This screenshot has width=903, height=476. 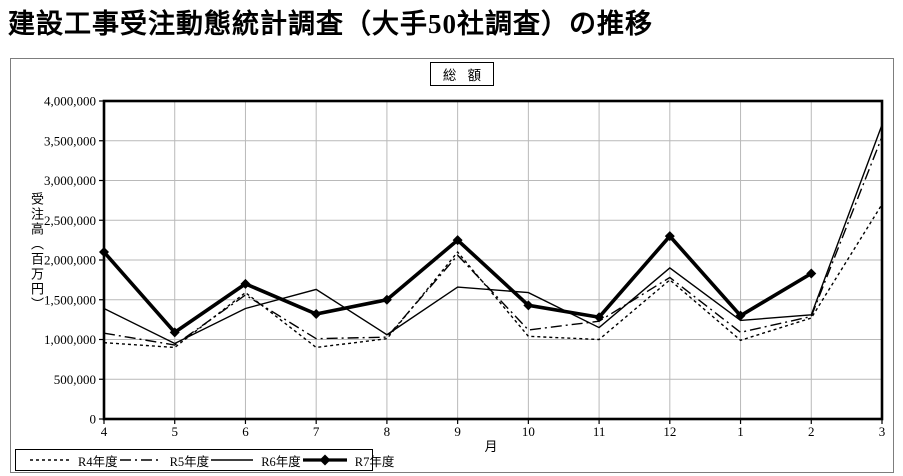 What do you see at coordinates (104, 431) in the screenshot?
I see `x-tick-label: 4` at bounding box center [104, 431].